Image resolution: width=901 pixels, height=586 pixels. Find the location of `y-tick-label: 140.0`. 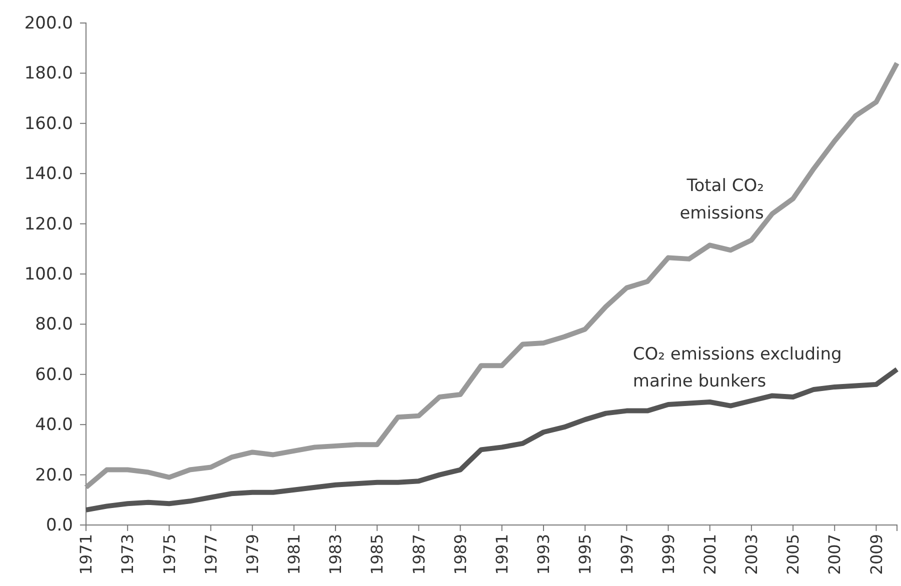

y-tick-label: 140.0 is located at coordinates (48, 174).